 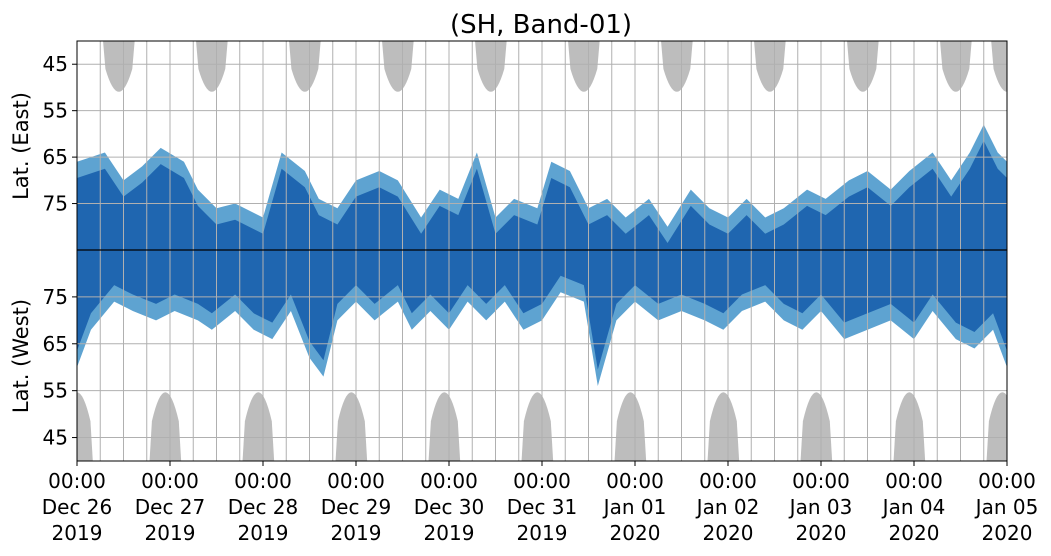 What do you see at coordinates (356, 507) in the screenshot?
I see `x-tick-label: Dec 29` at bounding box center [356, 507].